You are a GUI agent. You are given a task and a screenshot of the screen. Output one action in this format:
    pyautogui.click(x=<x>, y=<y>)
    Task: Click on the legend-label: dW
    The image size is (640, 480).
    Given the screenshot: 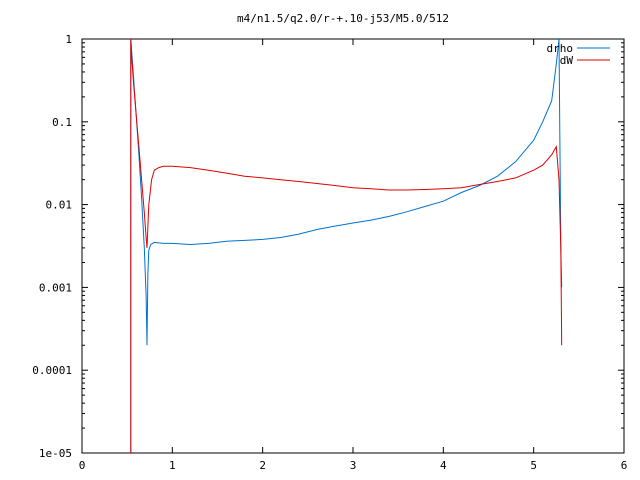 What is the action you would take?
    pyautogui.click(x=567, y=60)
    